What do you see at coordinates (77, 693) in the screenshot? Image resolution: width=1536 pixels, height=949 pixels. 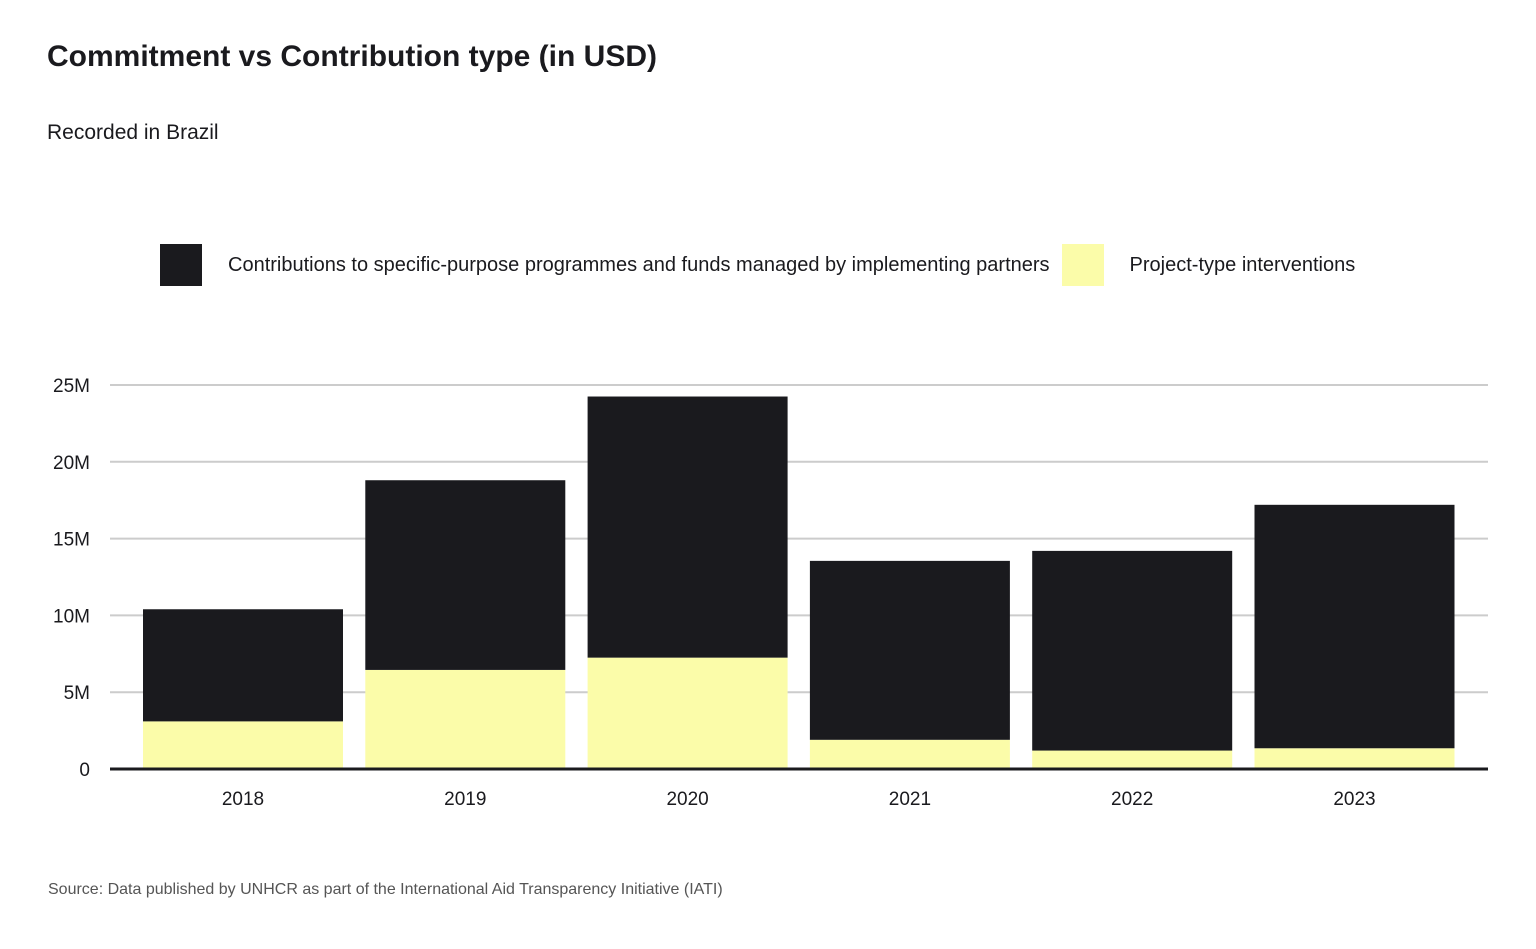 I see `y-tick-label: 5M` at bounding box center [77, 693].